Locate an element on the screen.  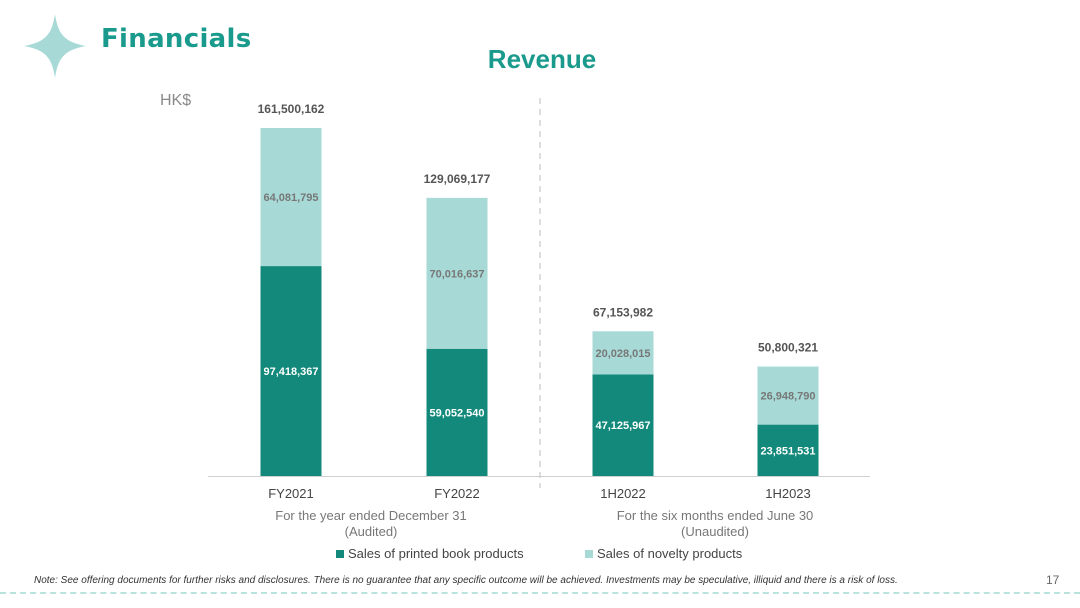
four-point-star-icon is located at coordinates (55, 46).